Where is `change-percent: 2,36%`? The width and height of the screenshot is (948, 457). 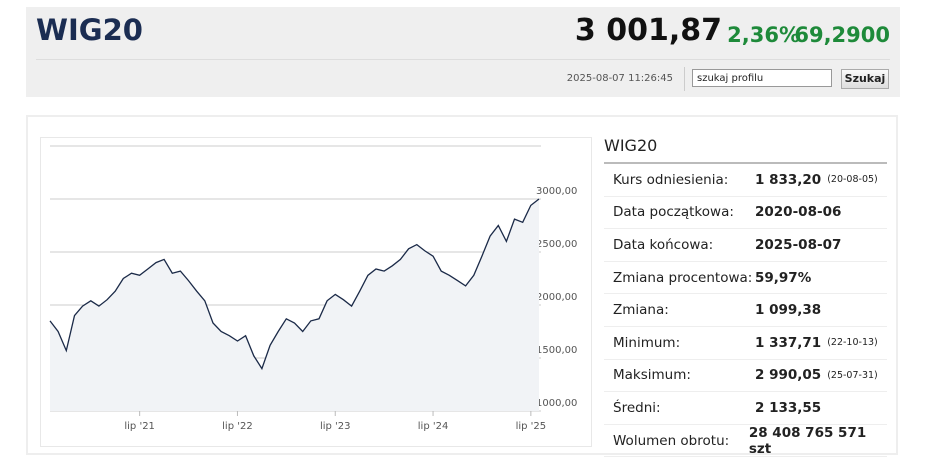 change-percent: 2,36% is located at coordinates (763, 35).